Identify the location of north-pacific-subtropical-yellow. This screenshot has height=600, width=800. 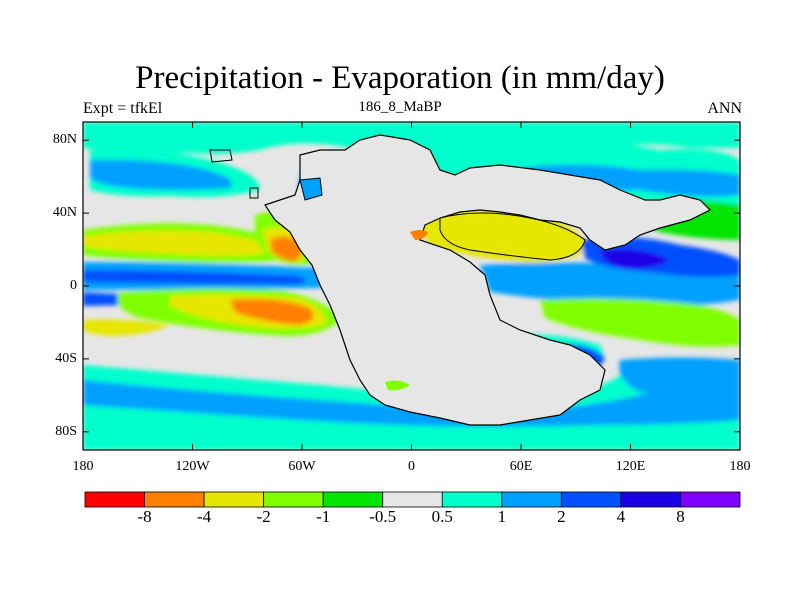
(181, 243).